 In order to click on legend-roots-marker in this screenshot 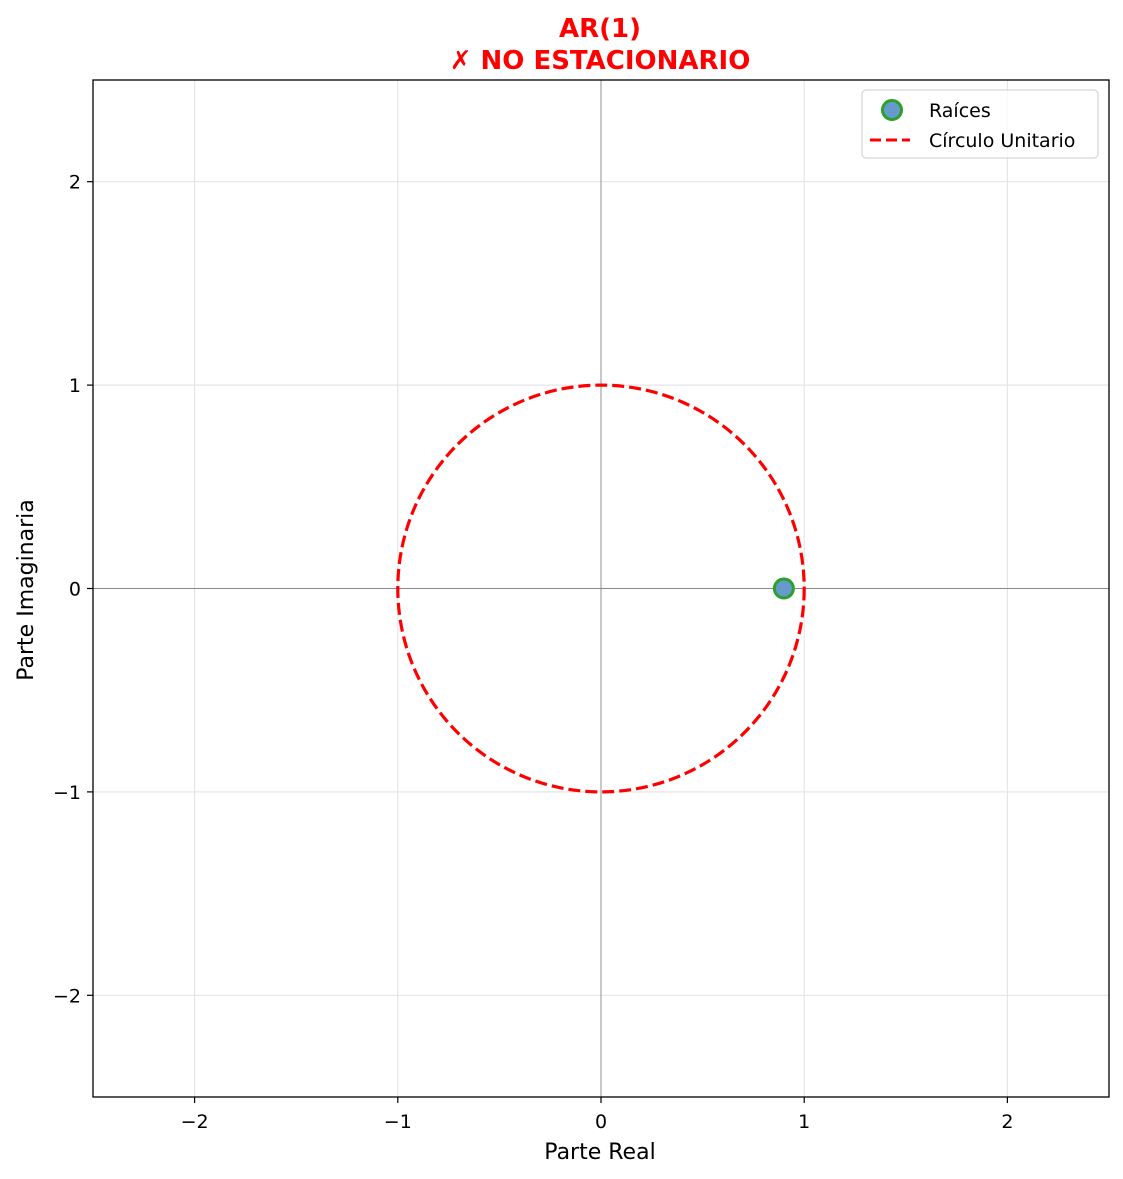, I will do `click(892, 110)`.